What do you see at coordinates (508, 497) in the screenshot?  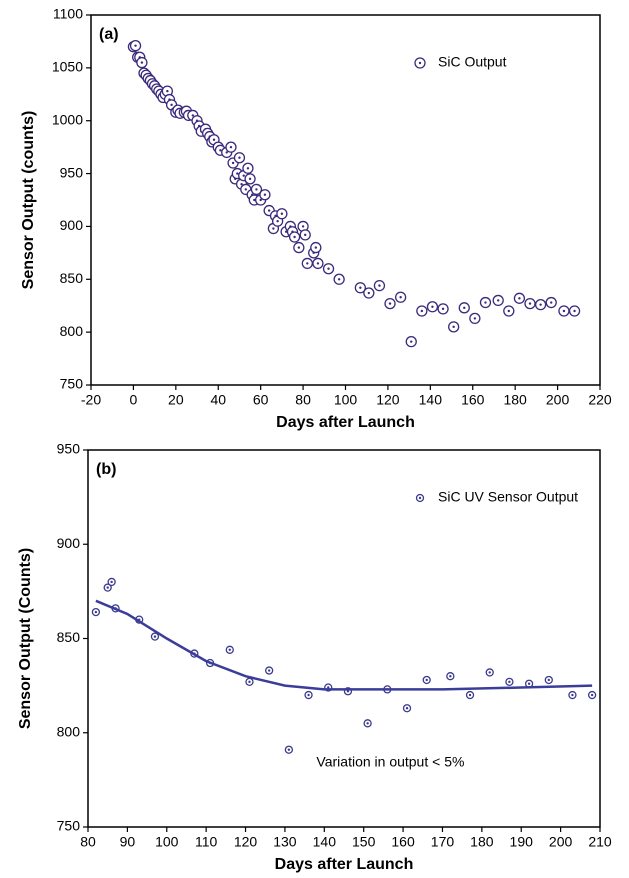 I see `legend-label: SiC UV Sensor Output` at bounding box center [508, 497].